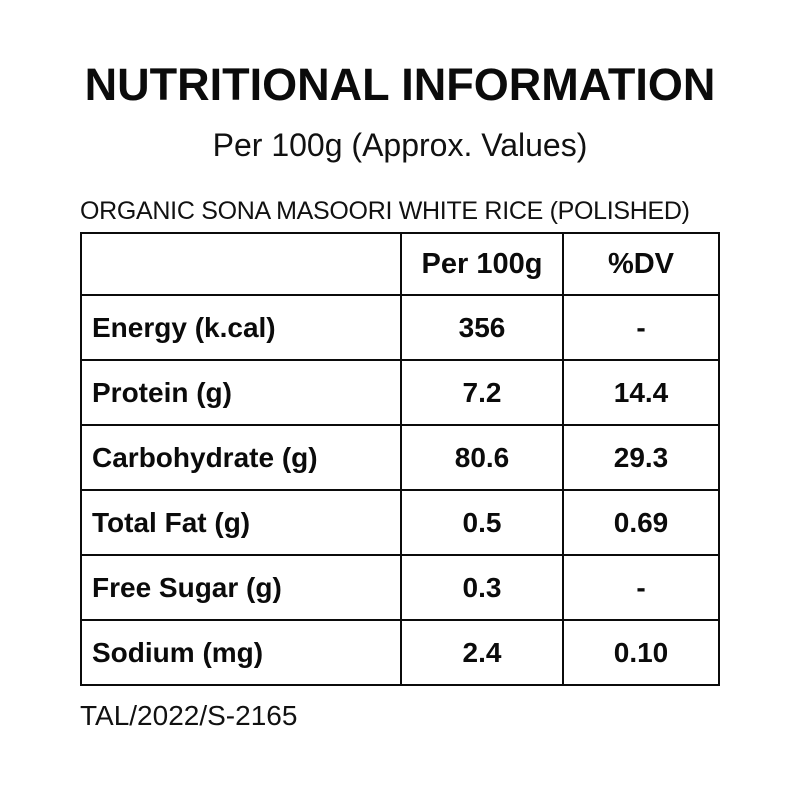 This screenshot has width=800, height=800. I want to click on table-row: Free Sugar (g) 0.3 -, so click(400, 587).